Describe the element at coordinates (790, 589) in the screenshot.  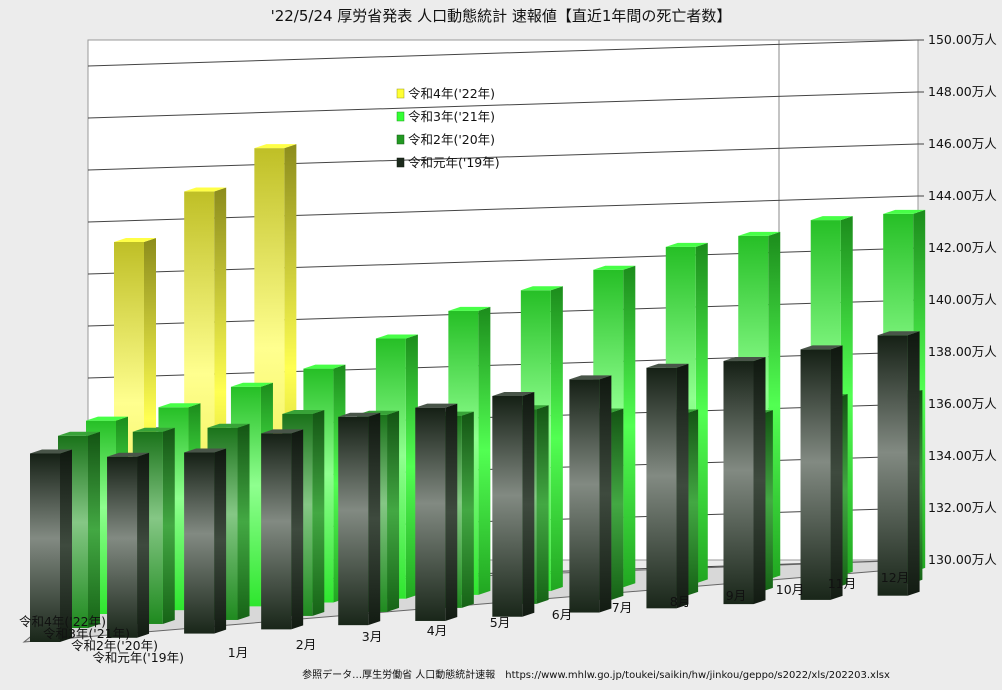
I see `x-category-label: 10月` at that location.